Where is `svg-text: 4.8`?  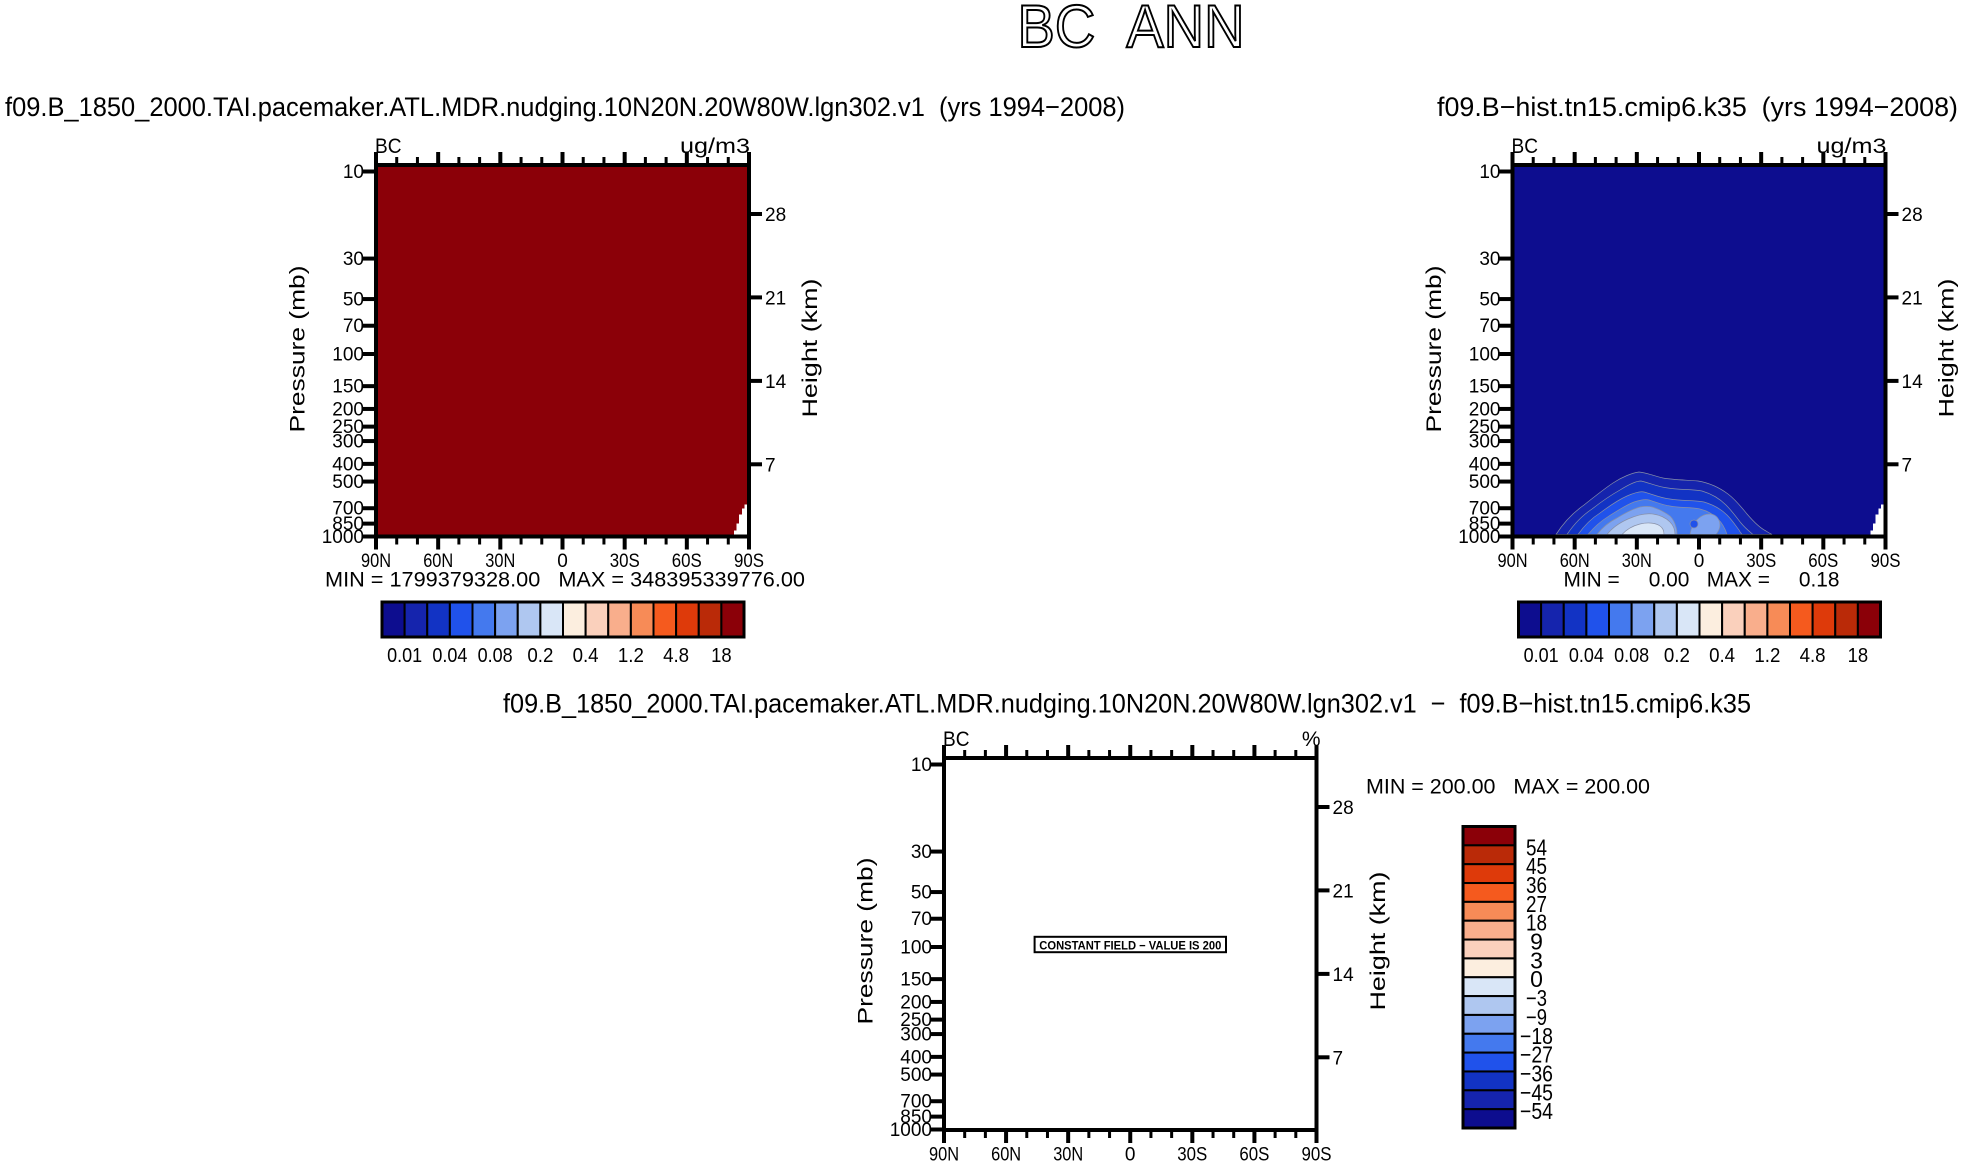 svg-text: 4.8 is located at coordinates (676, 656).